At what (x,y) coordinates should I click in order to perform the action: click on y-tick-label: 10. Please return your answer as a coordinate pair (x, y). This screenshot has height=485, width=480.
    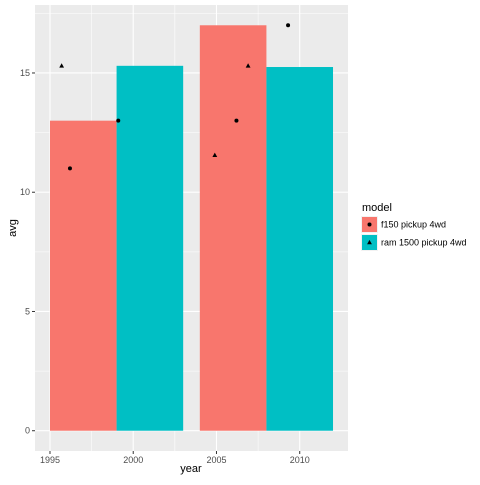
    Looking at the image, I should click on (25, 192).